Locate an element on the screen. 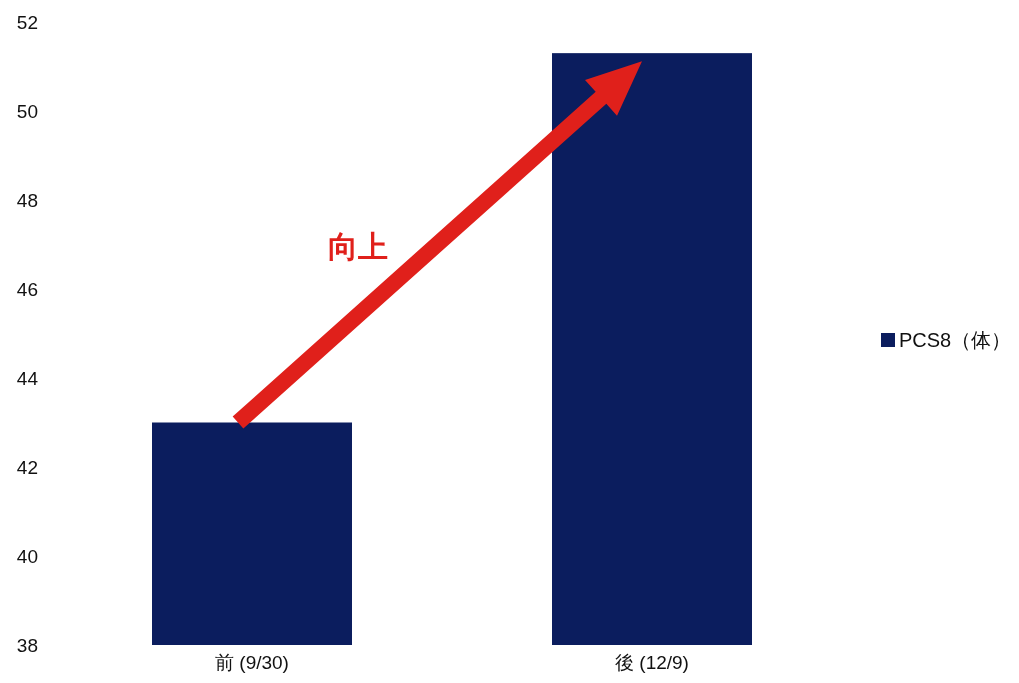 The width and height of the screenshot is (1019, 683). x-tick-label: 前 (9/30) is located at coordinates (252, 662).